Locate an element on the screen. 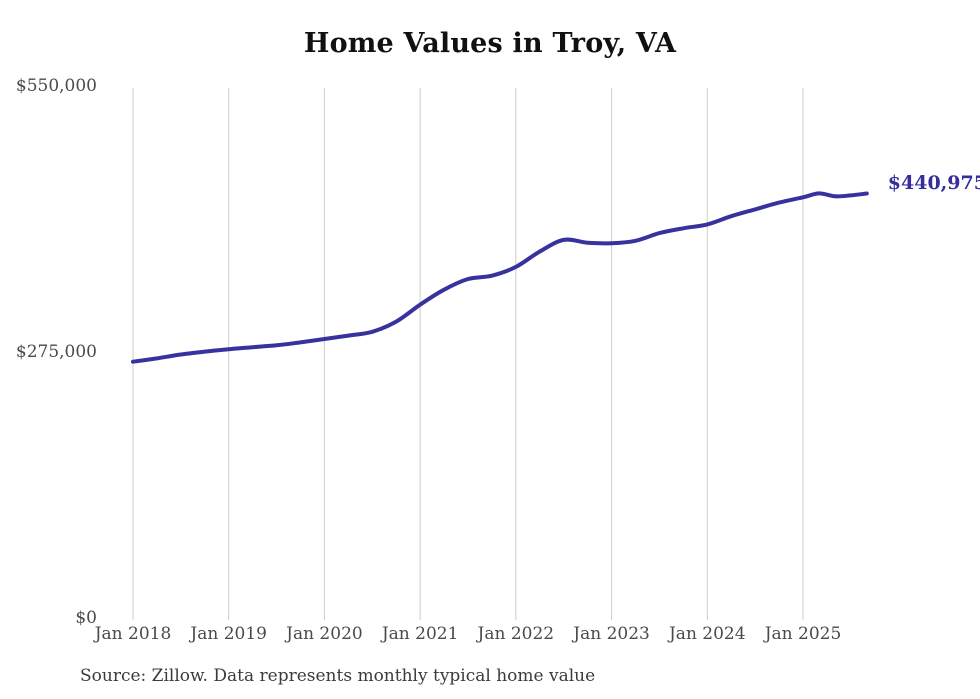 The width and height of the screenshot is (980, 699). x-axis-tick-label: Jan 2022 is located at coordinates (516, 634).